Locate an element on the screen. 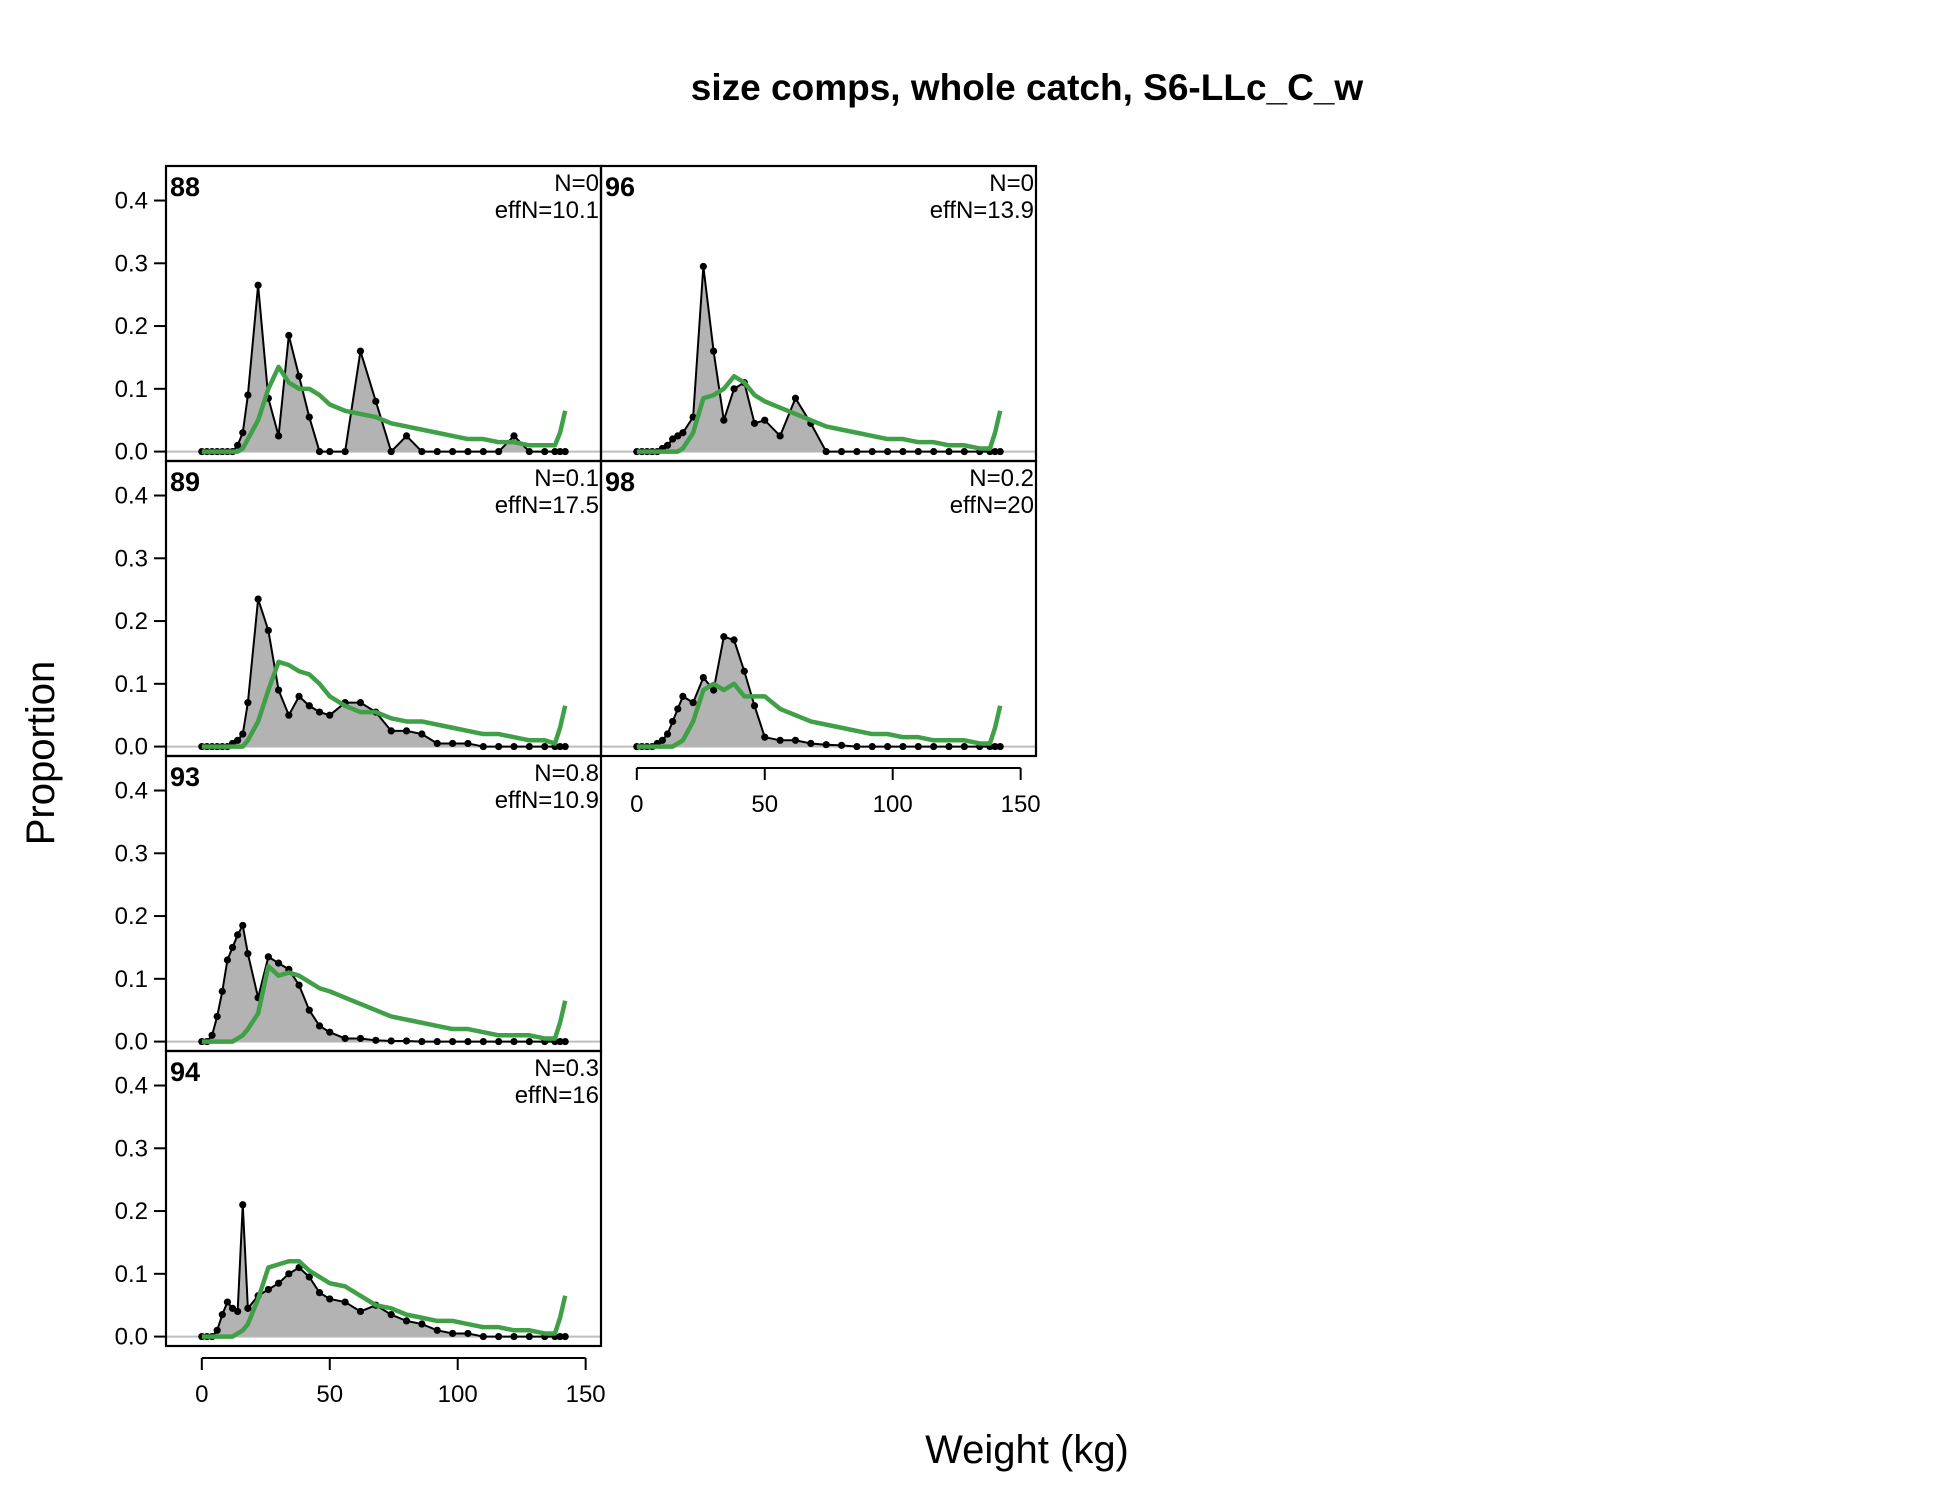  x-tick-label: 0 is located at coordinates (636, 804).